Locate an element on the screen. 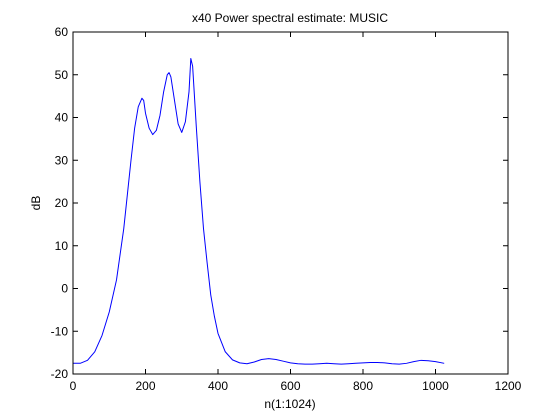  x-tick-label: 1000 is located at coordinates (435, 386).